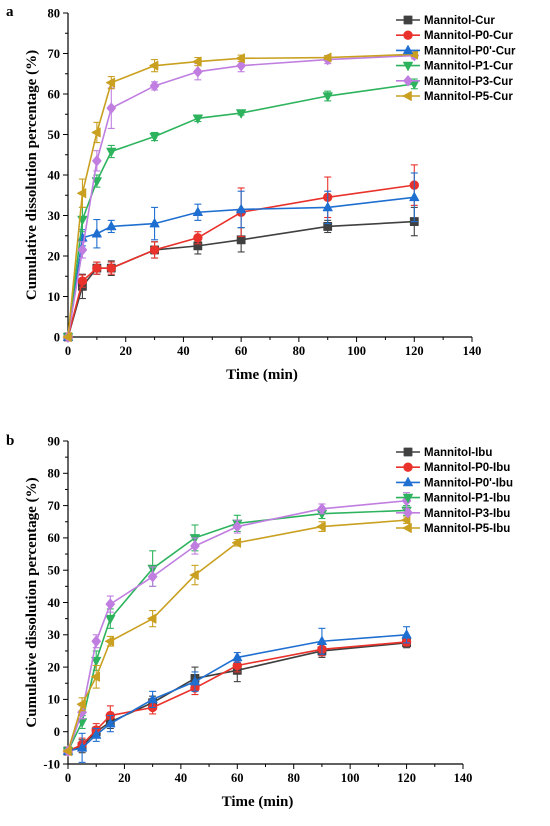 This screenshot has width=550, height=826. I want to click on legend-entry: Mannitol-P5-Ibu, so click(453, 529).